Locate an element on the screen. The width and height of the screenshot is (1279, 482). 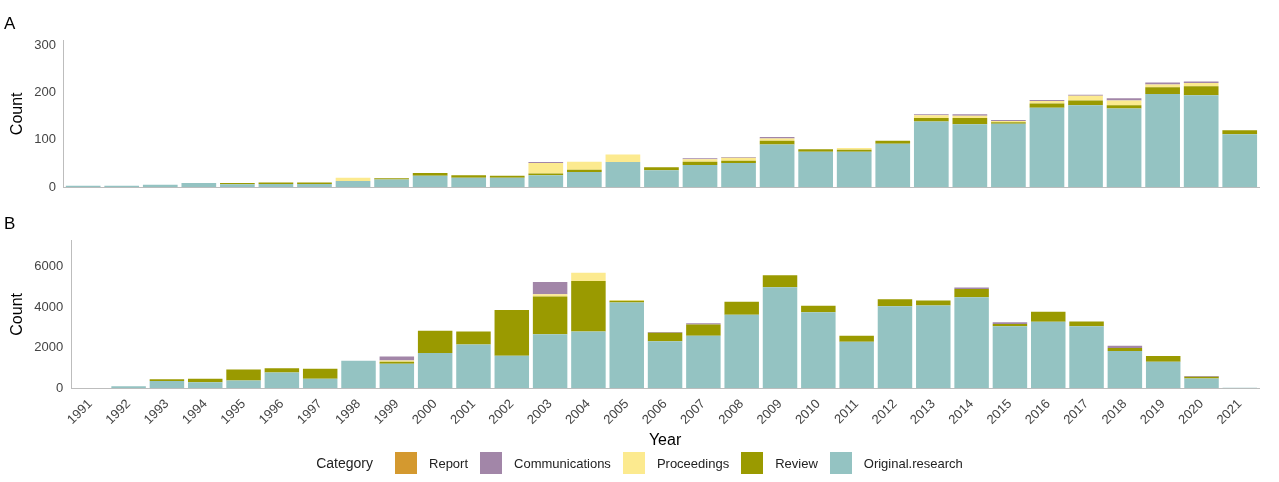
y-tick-label: 200 is located at coordinates (45, 92).